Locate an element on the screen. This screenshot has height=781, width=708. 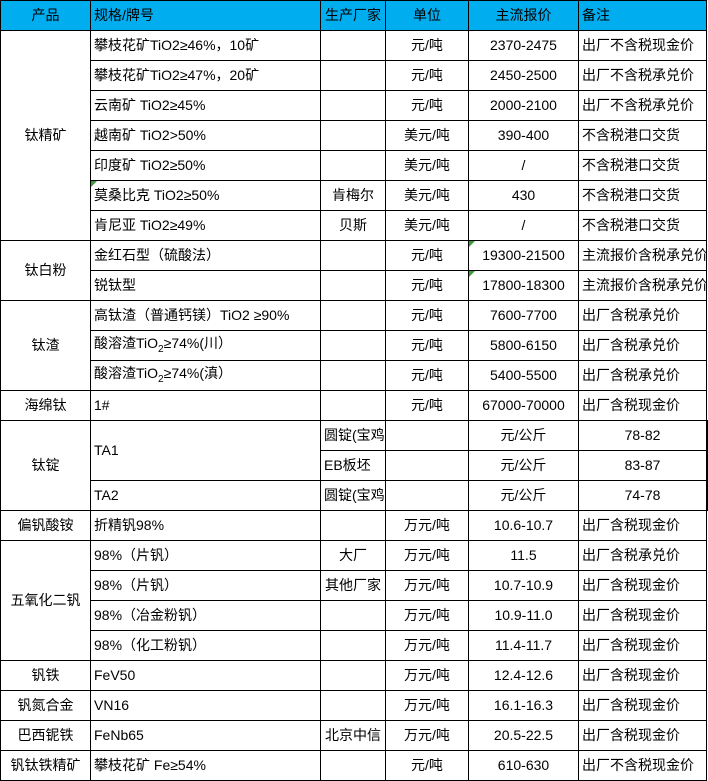
price-cell: 11.5 is located at coordinates (523, 555).